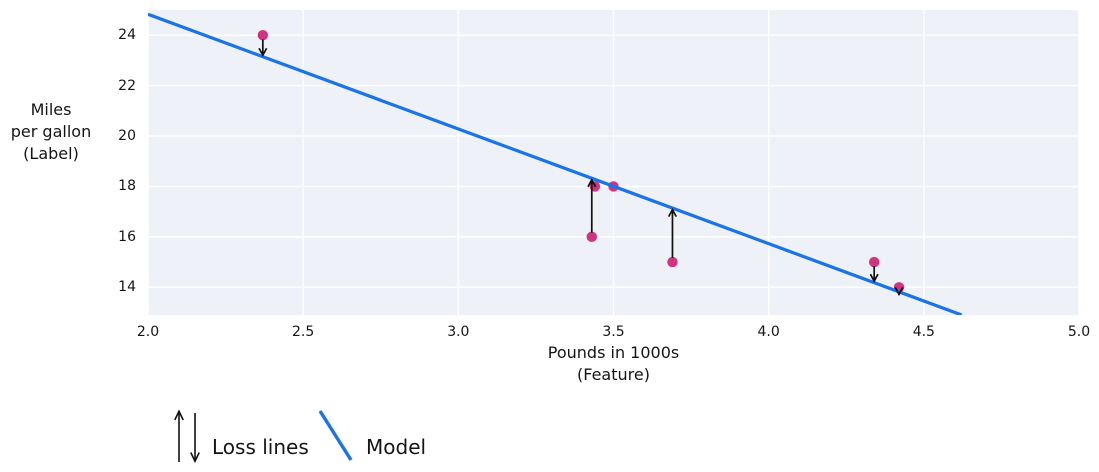 The width and height of the screenshot is (1099, 472). What do you see at coordinates (127, 236) in the screenshot?
I see `y-tick-label: 16` at bounding box center [127, 236].